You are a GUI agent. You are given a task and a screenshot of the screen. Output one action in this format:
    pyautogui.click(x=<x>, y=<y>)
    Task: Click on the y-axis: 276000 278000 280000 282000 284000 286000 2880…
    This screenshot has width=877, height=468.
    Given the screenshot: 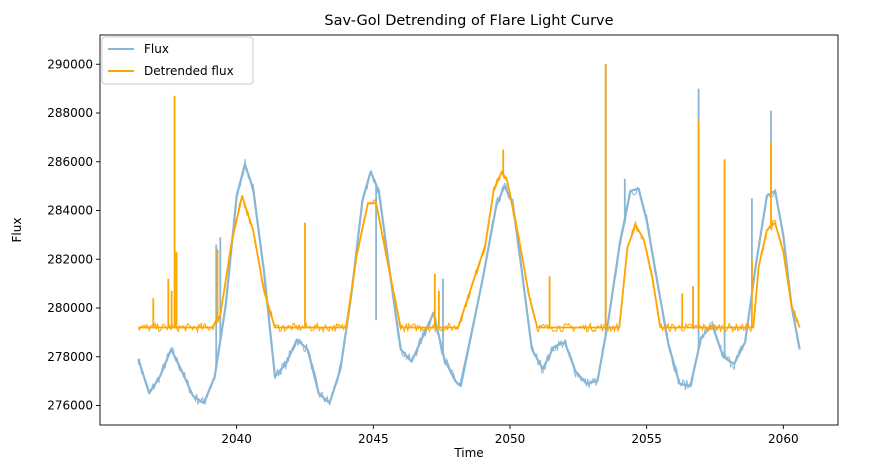 What is the action you would take?
    pyautogui.click(x=73, y=235)
    